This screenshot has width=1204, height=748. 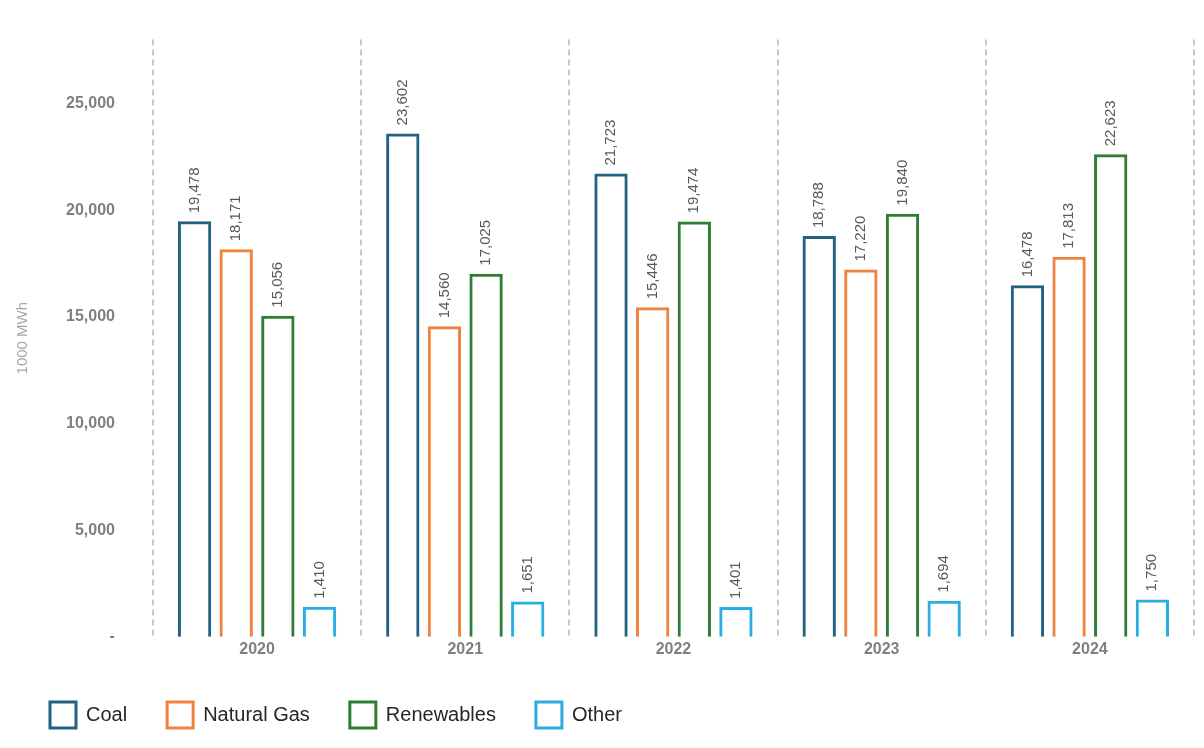 What do you see at coordinates (91, 209) in the screenshot?
I see `y-tick-label: 20,000` at bounding box center [91, 209].